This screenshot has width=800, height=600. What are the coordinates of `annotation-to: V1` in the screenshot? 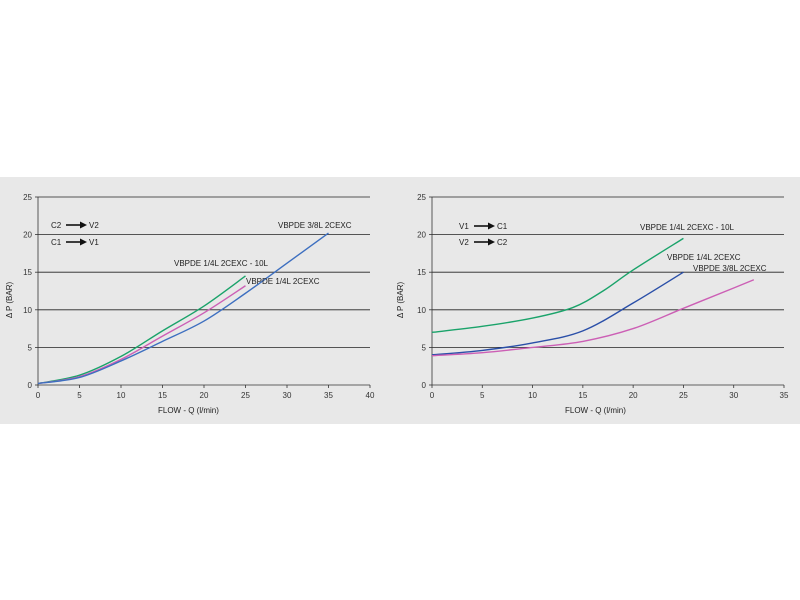 It's located at (94, 242).